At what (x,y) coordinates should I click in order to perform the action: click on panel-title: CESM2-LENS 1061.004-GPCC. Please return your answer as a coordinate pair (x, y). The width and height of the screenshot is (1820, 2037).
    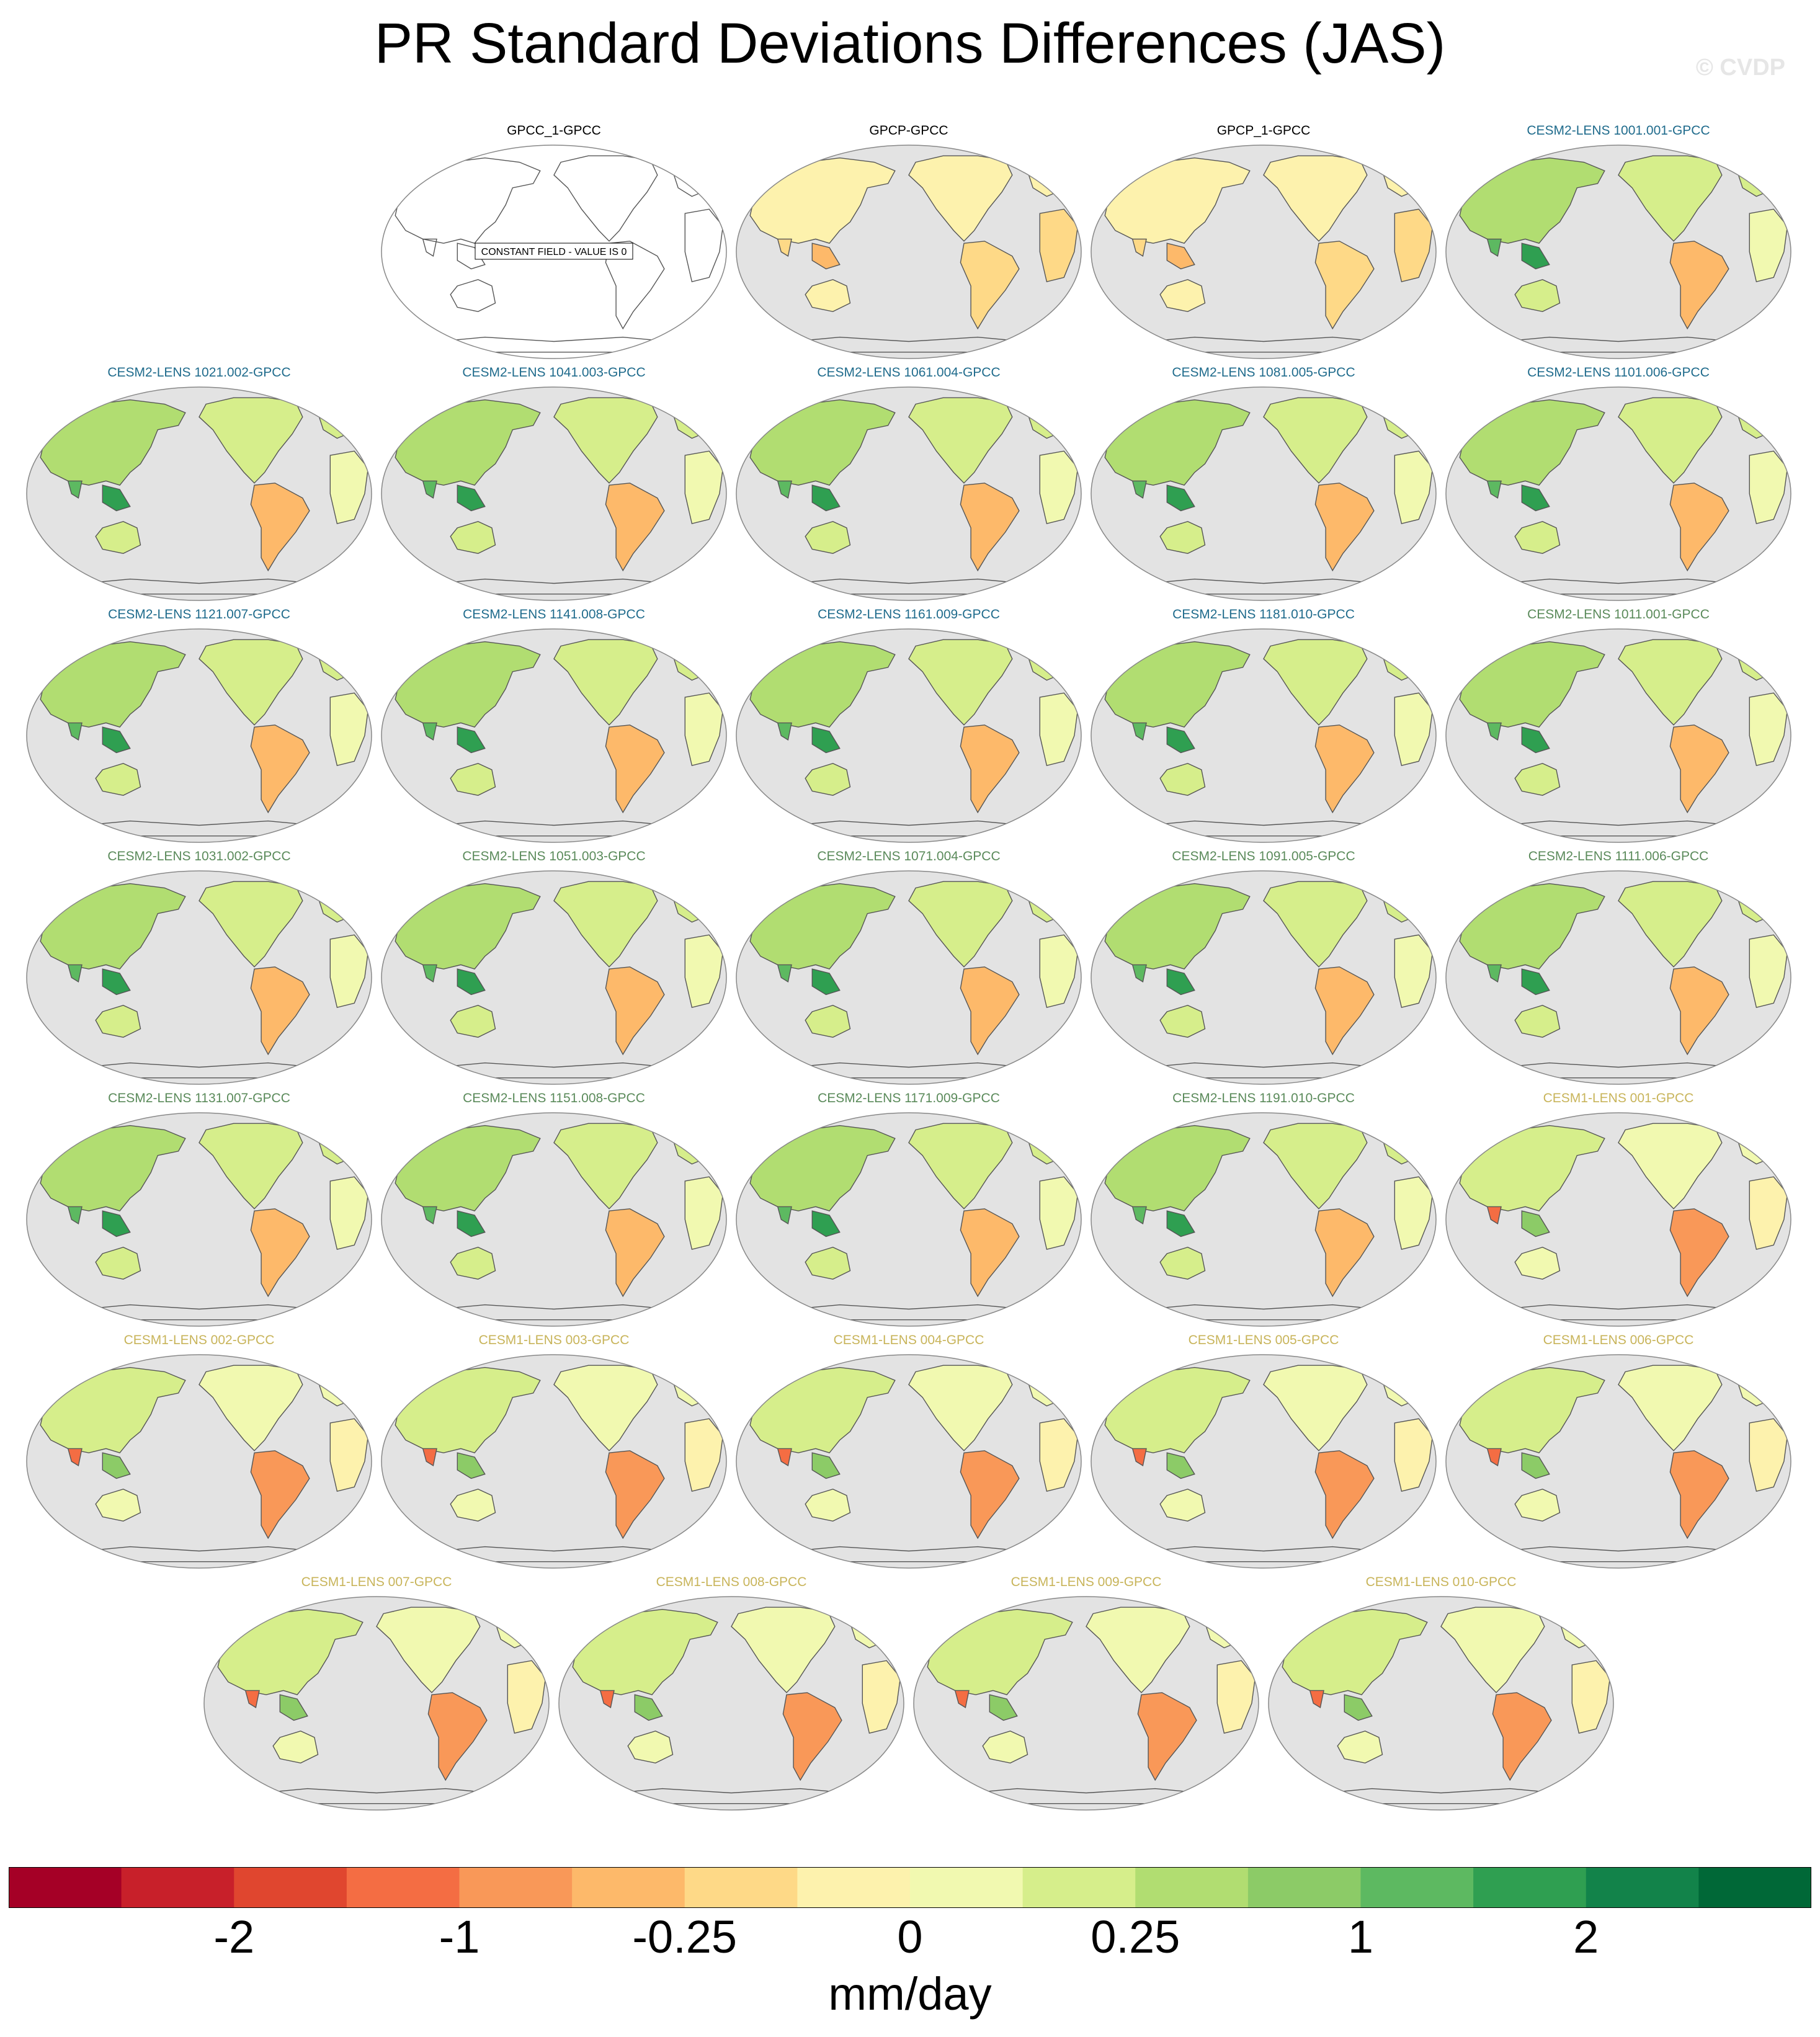
    Looking at the image, I should click on (909, 372).